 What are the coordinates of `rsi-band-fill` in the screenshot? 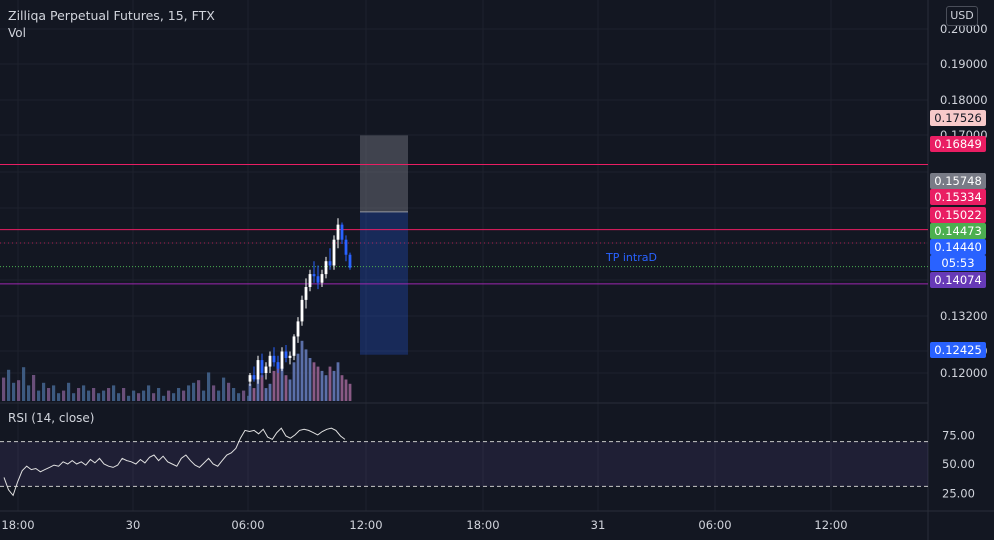 It's located at (464, 464).